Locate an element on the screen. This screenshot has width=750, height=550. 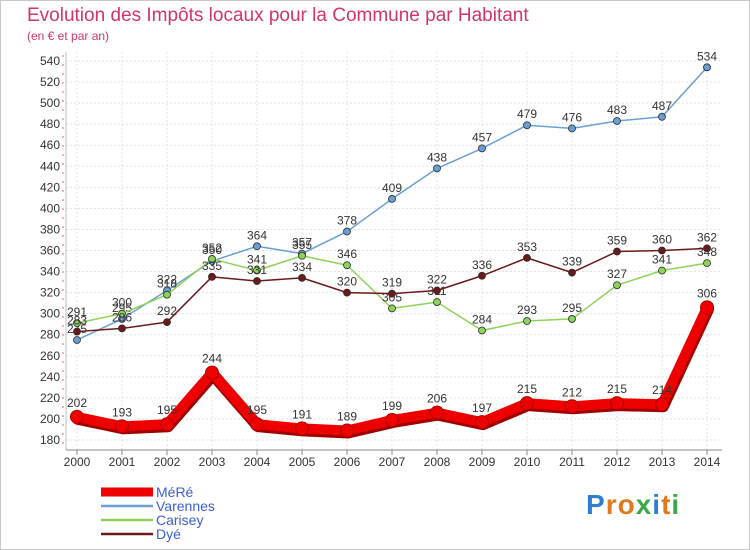
y-tick-label: 220 is located at coordinates (50, 398).